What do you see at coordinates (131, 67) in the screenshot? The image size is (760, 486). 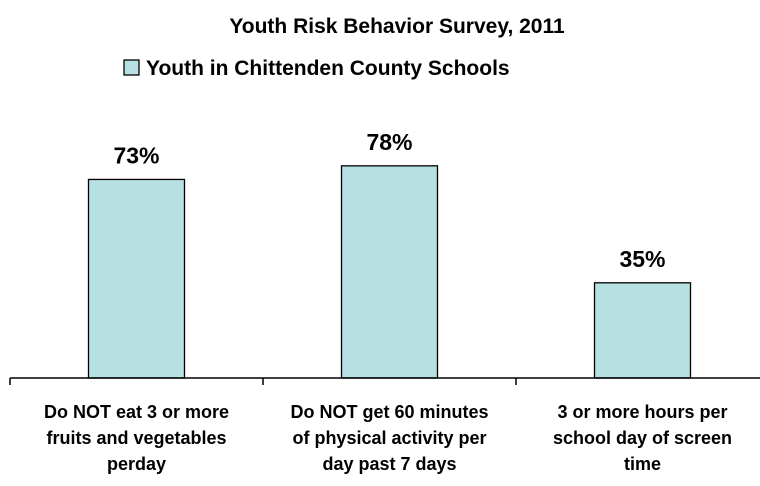 I see `legend-swatch` at bounding box center [131, 67].